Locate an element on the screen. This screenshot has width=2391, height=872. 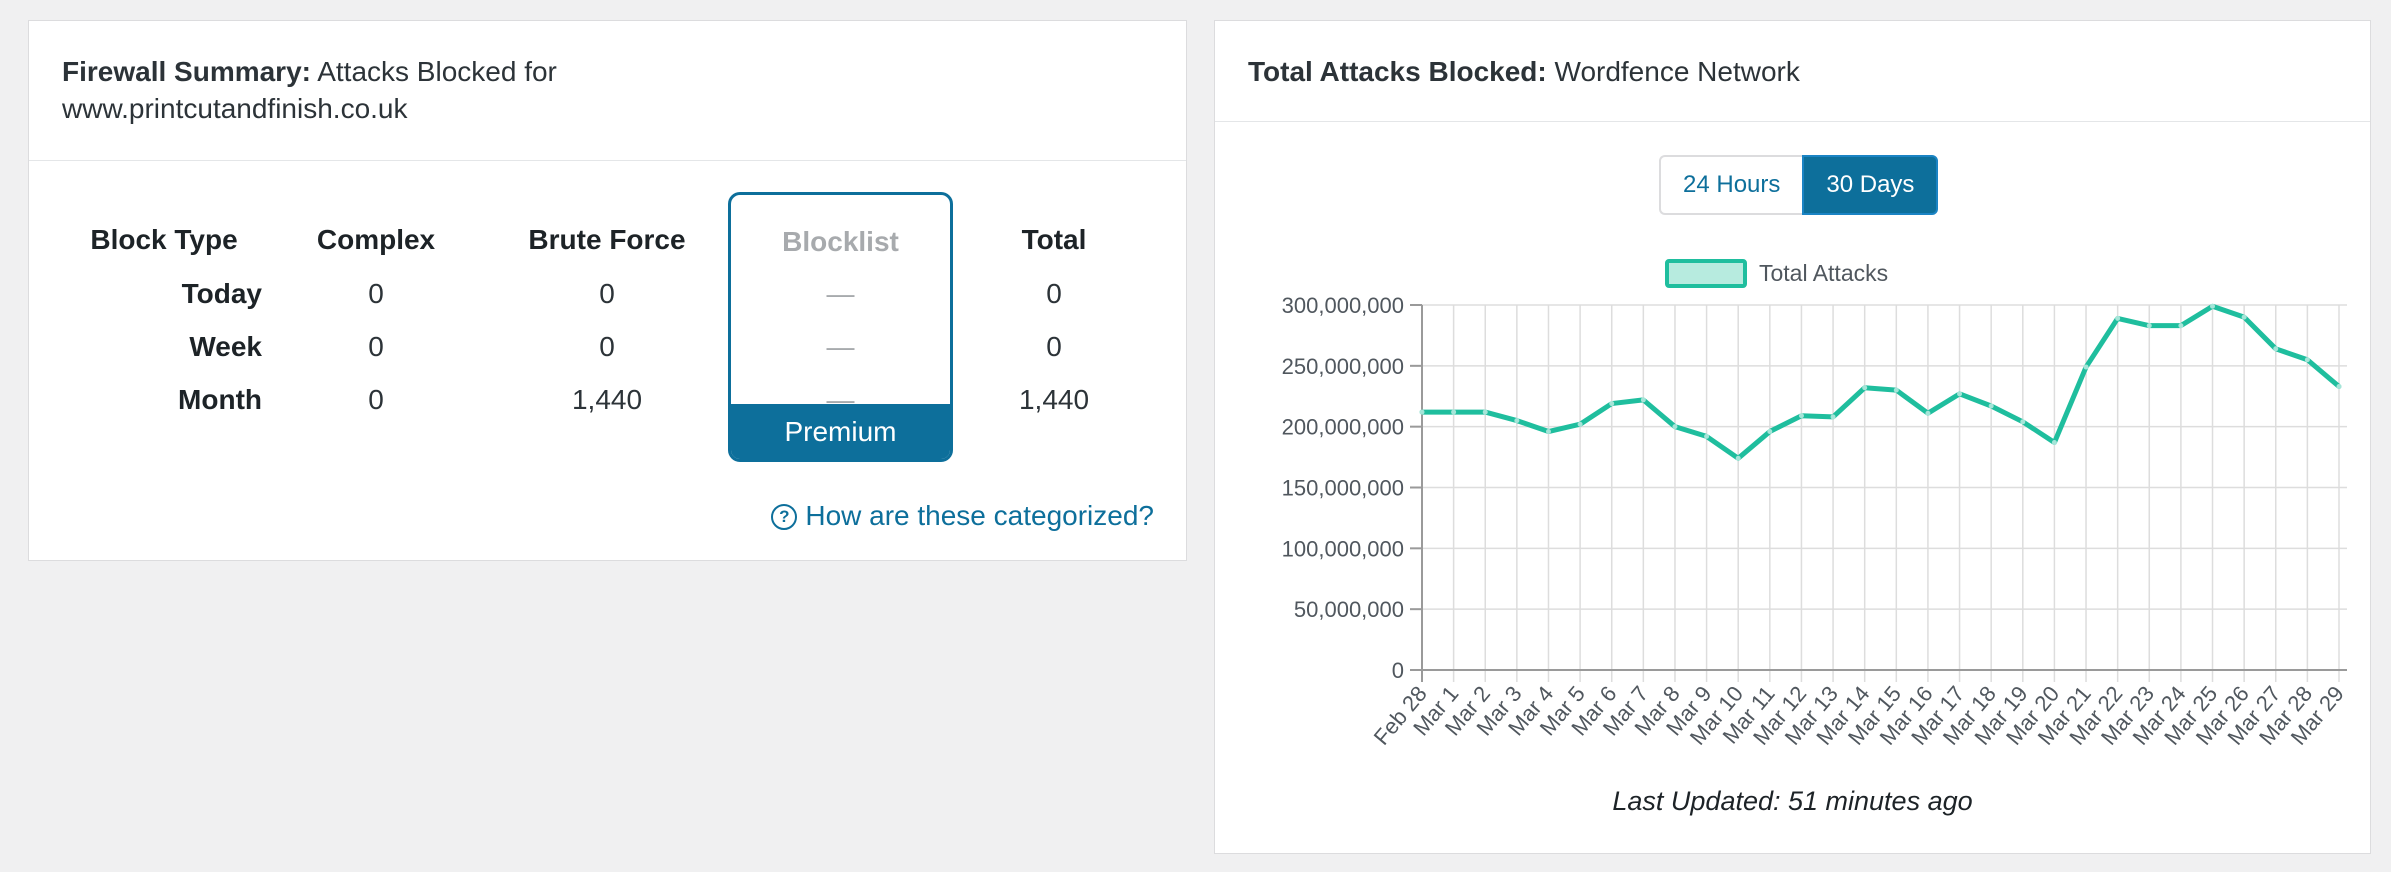
y-tick-label: 100,000,000 is located at coordinates (1343, 548).